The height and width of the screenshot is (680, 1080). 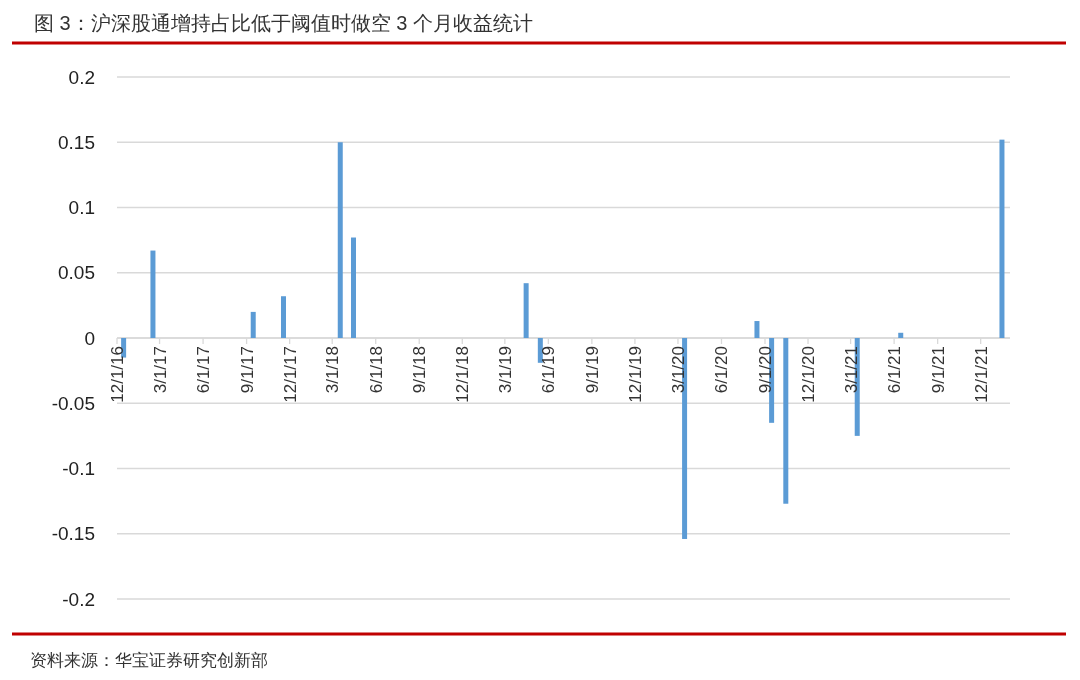 What do you see at coordinates (290, 374) in the screenshot?
I see `x-tick-label: 12/1/17` at bounding box center [290, 374].